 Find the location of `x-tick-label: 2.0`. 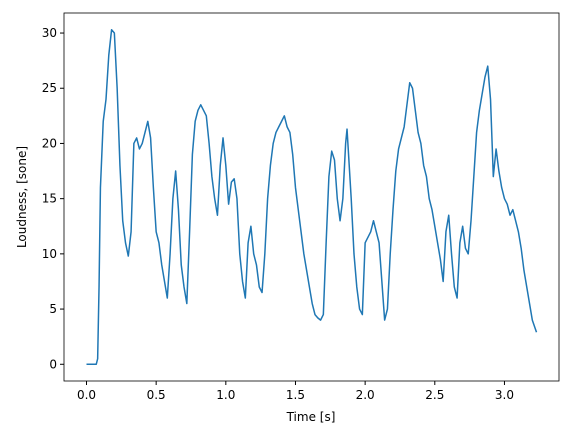

x-tick-label: 2.0 is located at coordinates (365, 395).